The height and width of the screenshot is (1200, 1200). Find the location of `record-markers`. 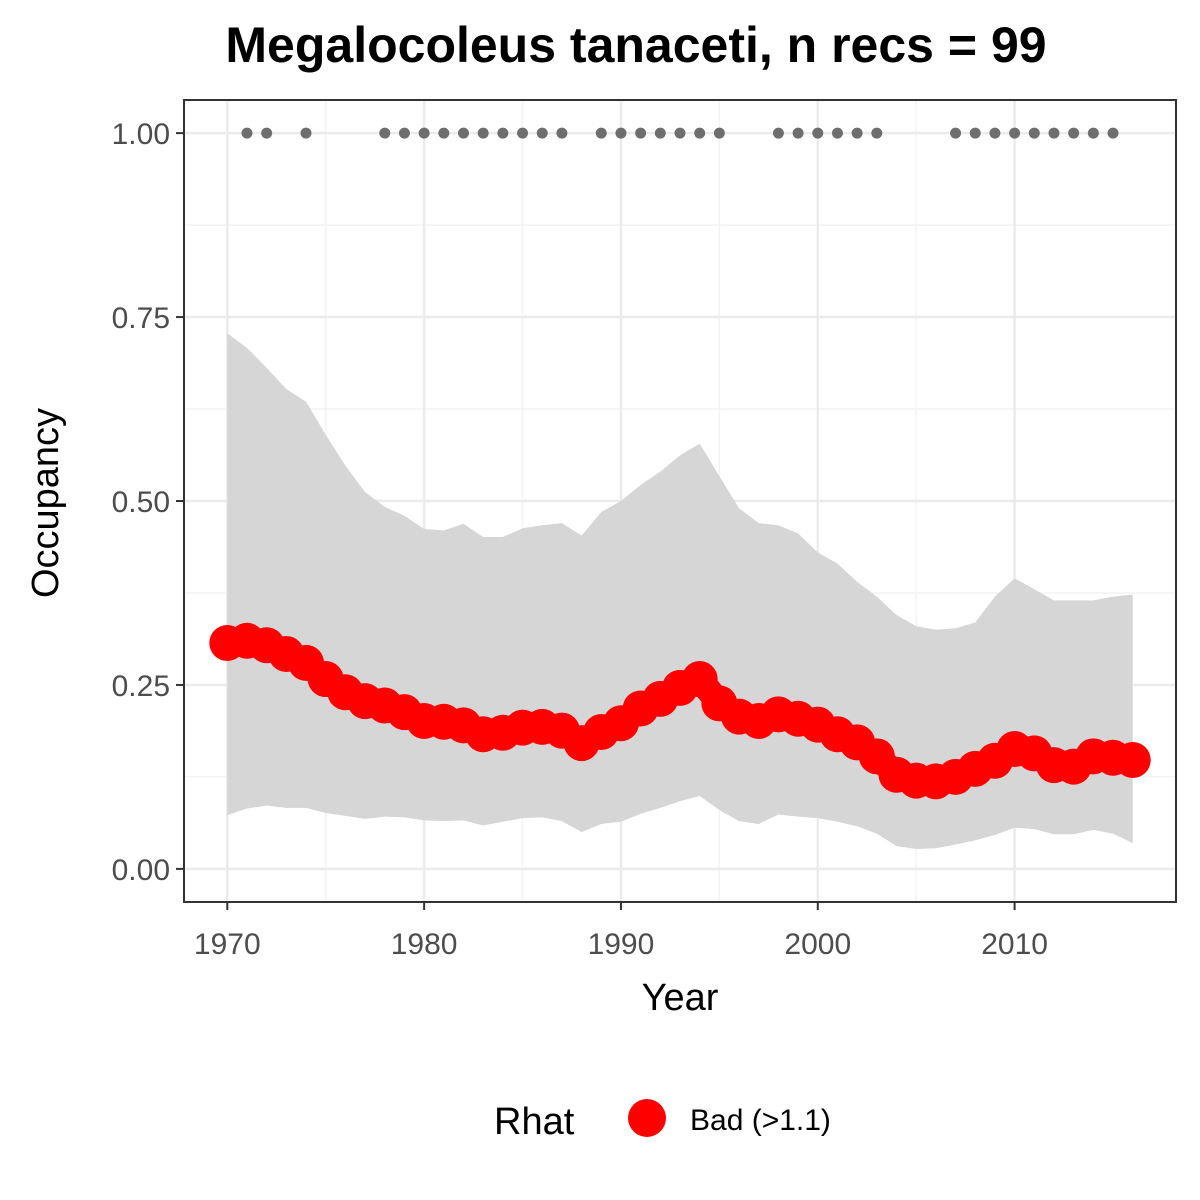

record-markers is located at coordinates (680, 133).